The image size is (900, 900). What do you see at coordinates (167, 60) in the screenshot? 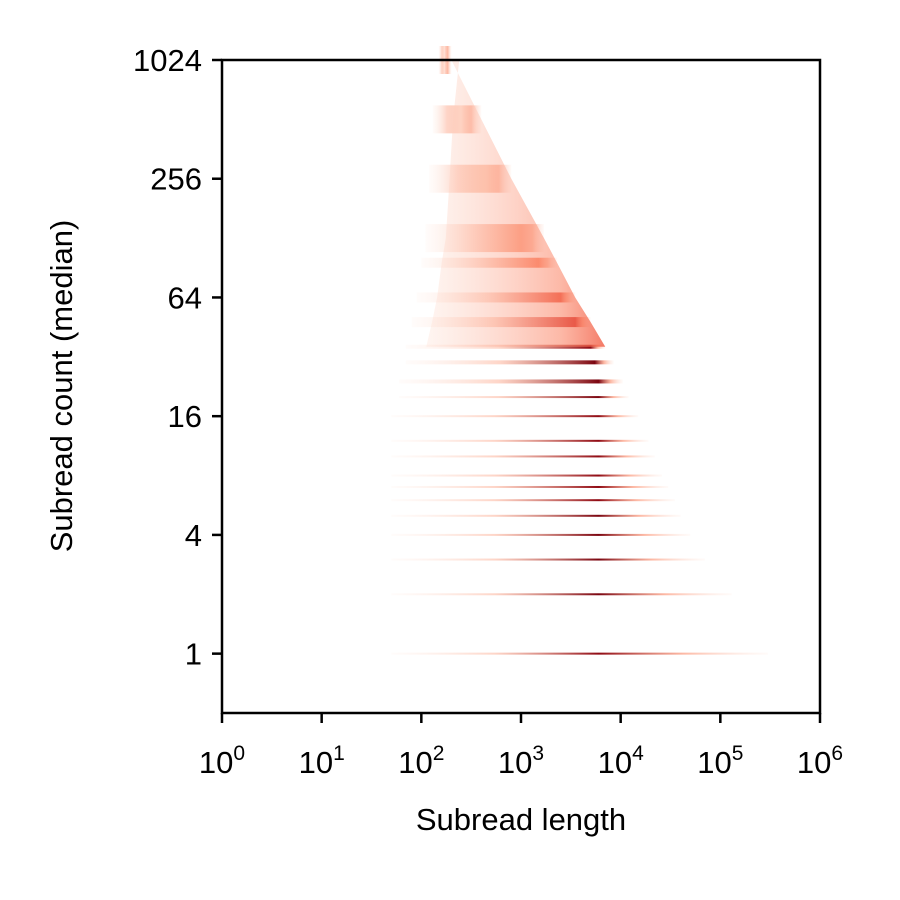
I see `y-tick-label: 1024` at bounding box center [167, 60].